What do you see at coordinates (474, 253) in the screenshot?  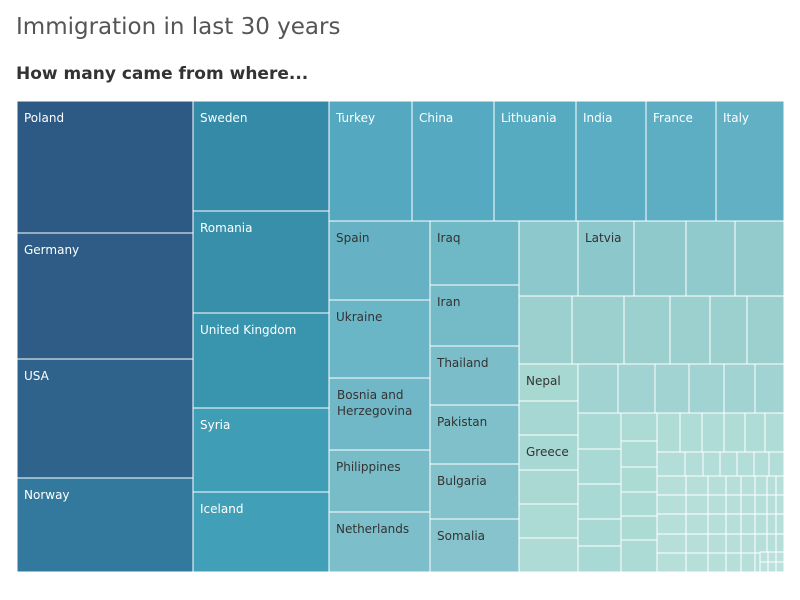 I see `treemap-tile-iraq` at bounding box center [474, 253].